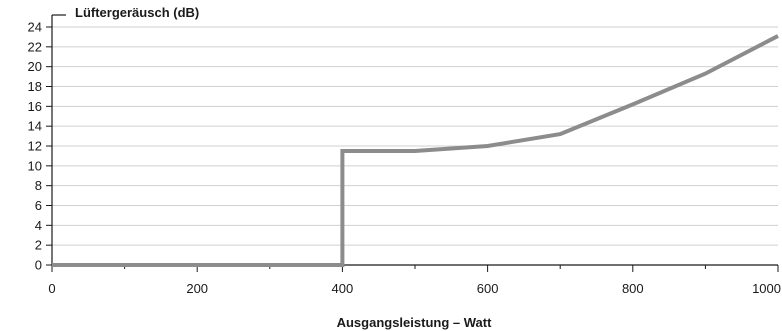  I want to click on y-tick-label-6: 6, so click(38, 205).